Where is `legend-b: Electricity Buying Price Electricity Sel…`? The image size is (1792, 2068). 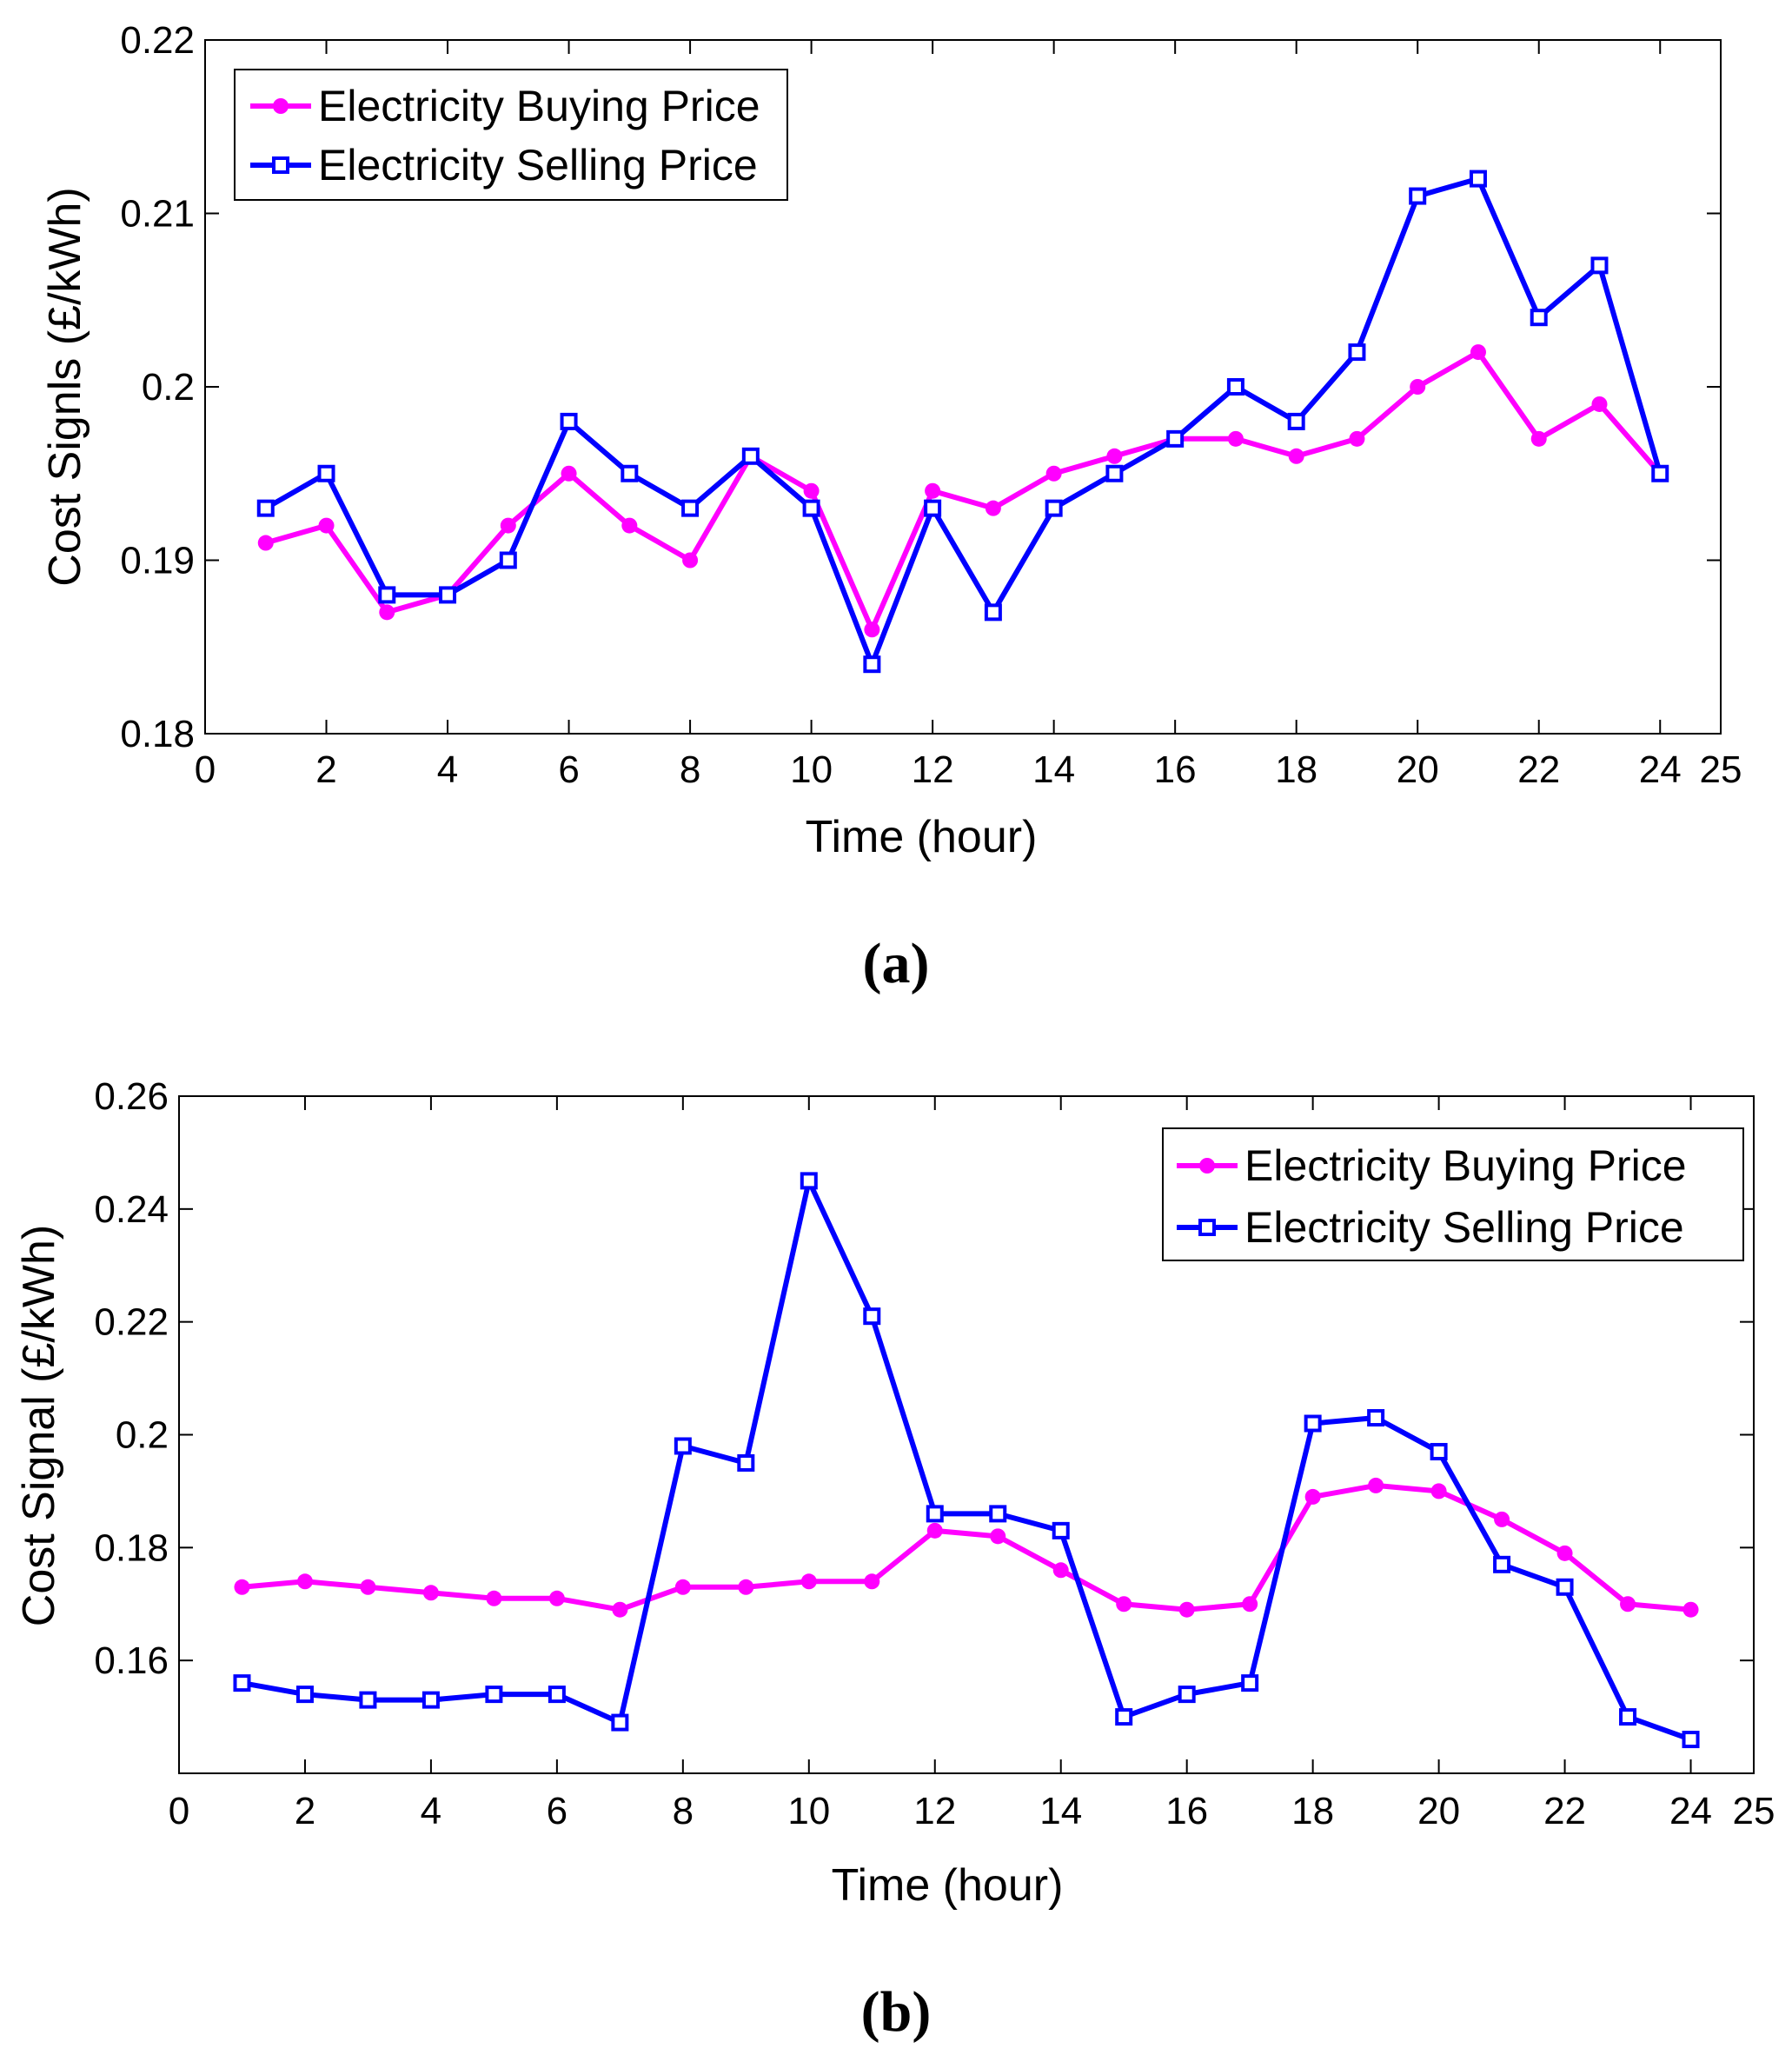
legend-b: Electricity Buying Price Electricity Sel… is located at coordinates (1453, 1194).